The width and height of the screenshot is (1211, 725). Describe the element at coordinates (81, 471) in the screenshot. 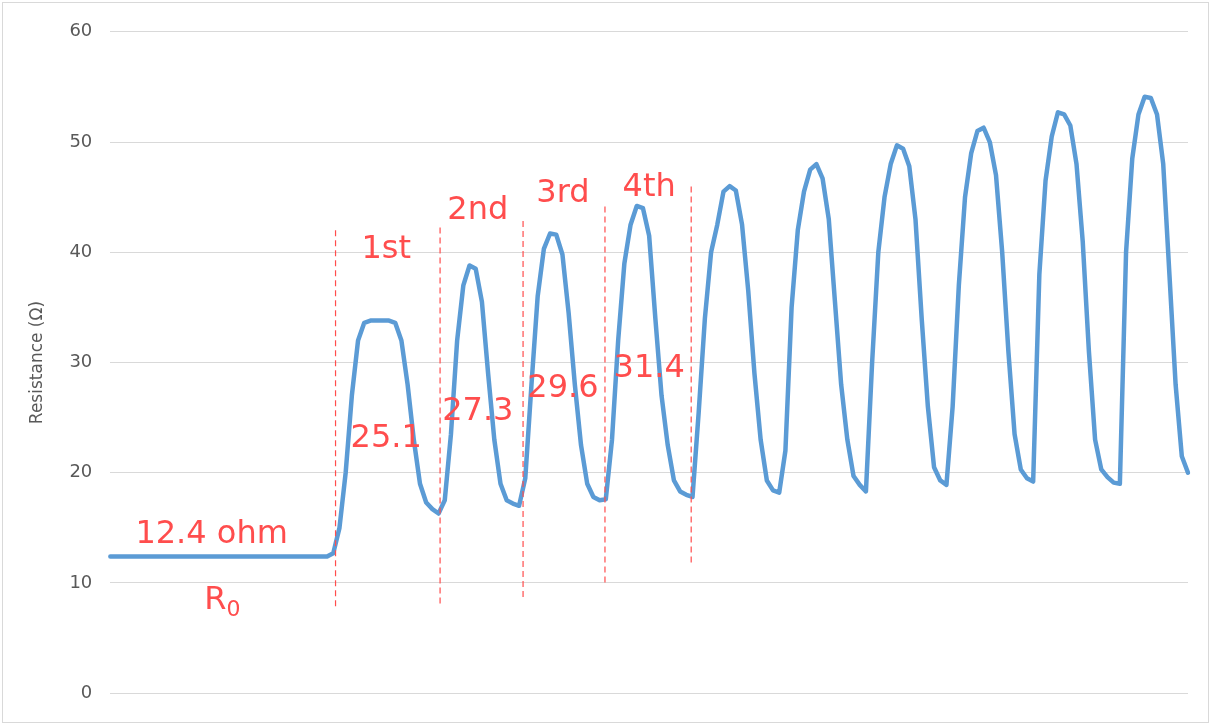

I see `y-tick-label: 20` at that location.